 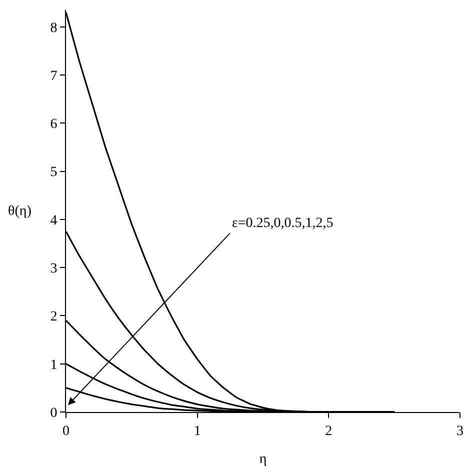 I want to click on x-tick-label: 1, so click(x=197, y=431).